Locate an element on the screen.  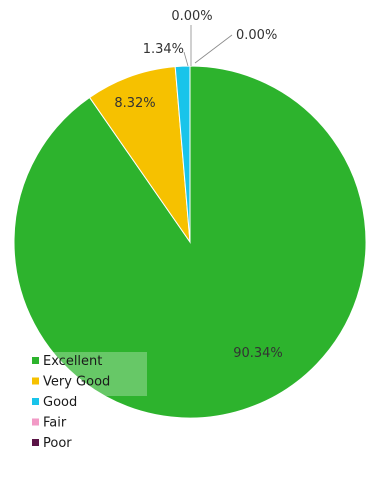
data-label-fair: 0.00% is located at coordinates (191, 16).